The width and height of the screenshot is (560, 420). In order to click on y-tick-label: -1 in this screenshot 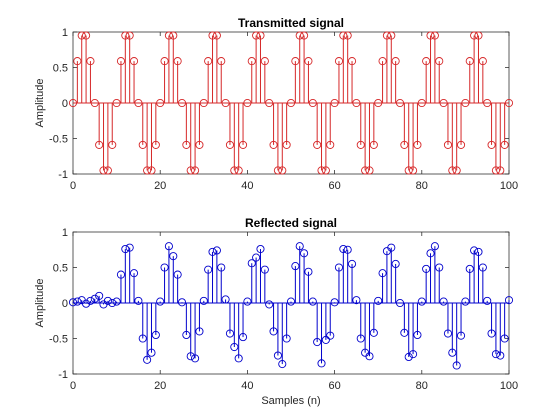, I will do `click(63, 375)`.